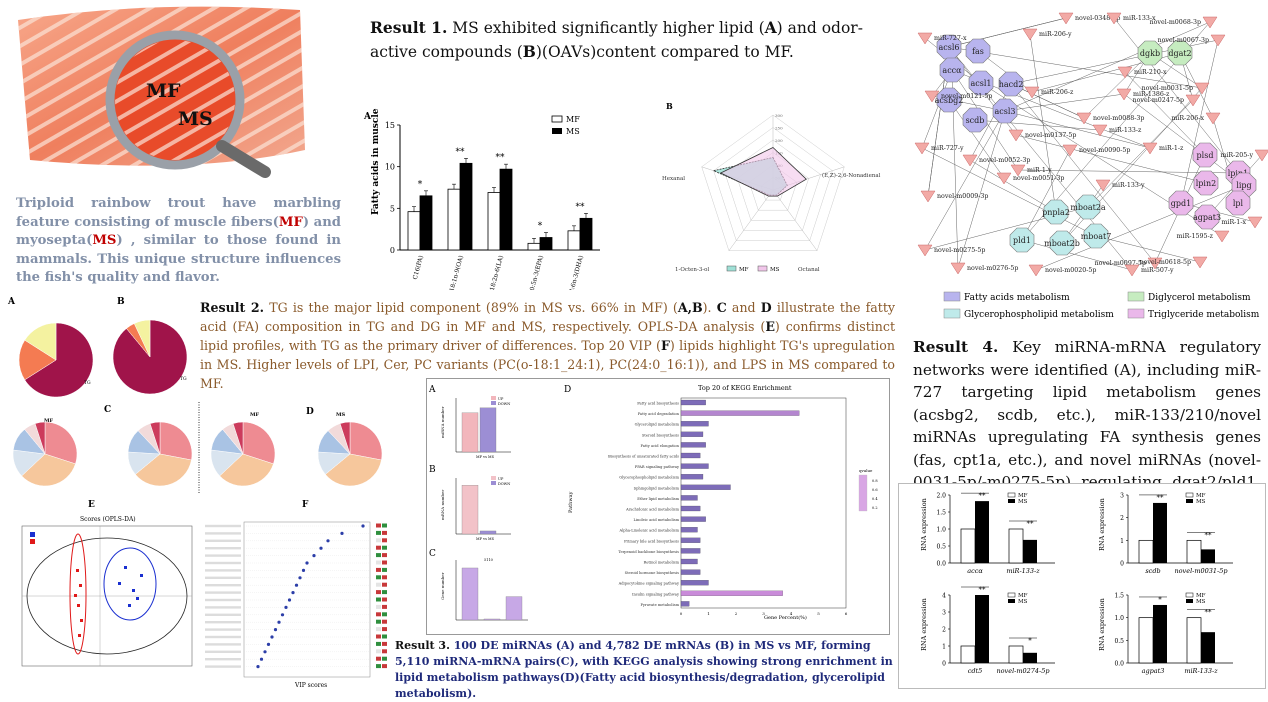 The image size is (1268, 702). Describe the element at coordinates (657, 520) in the screenshot. I see `kegg-category-label: Linoleic acid metabolism` at that location.